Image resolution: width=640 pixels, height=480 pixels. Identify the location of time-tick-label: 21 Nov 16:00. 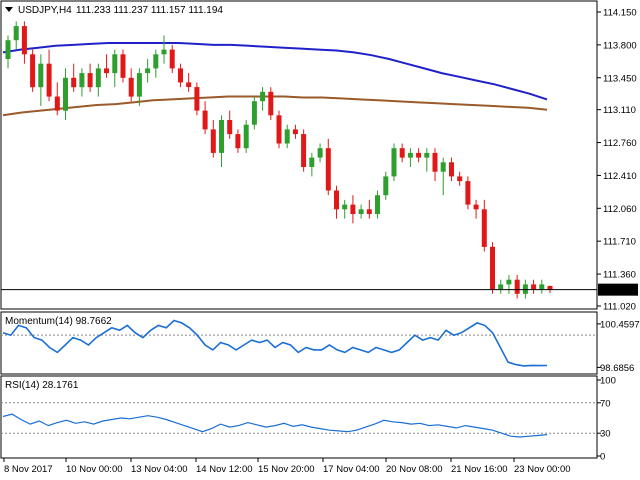
(479, 469).